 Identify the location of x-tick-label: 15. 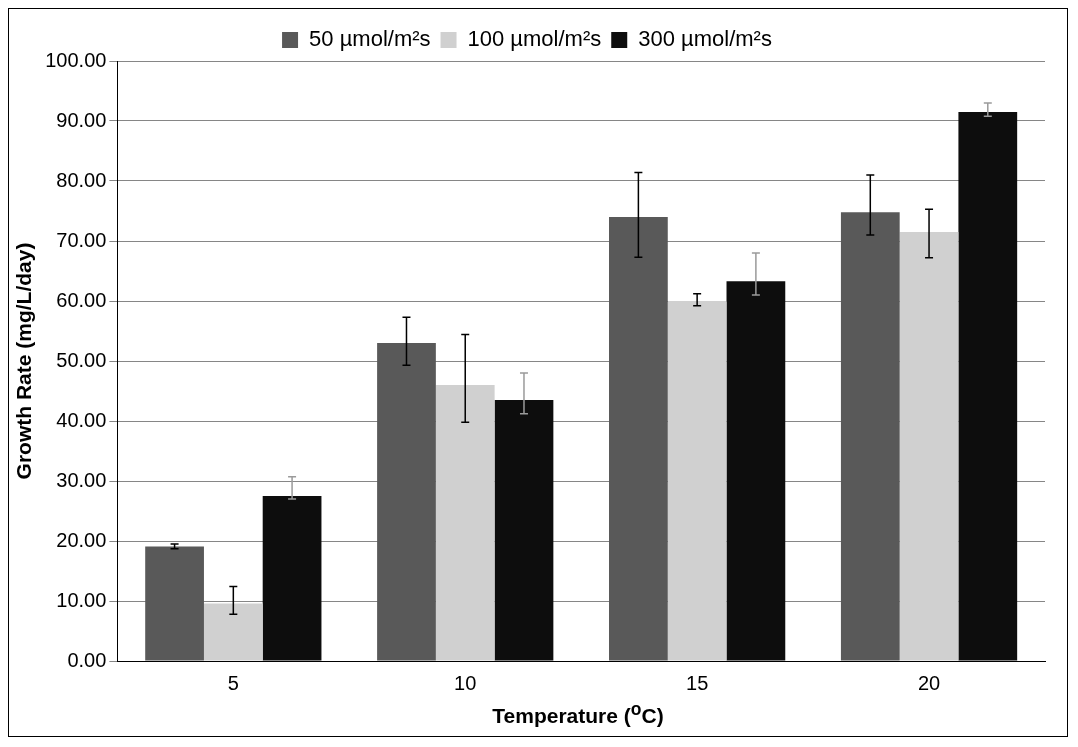
(697, 682).